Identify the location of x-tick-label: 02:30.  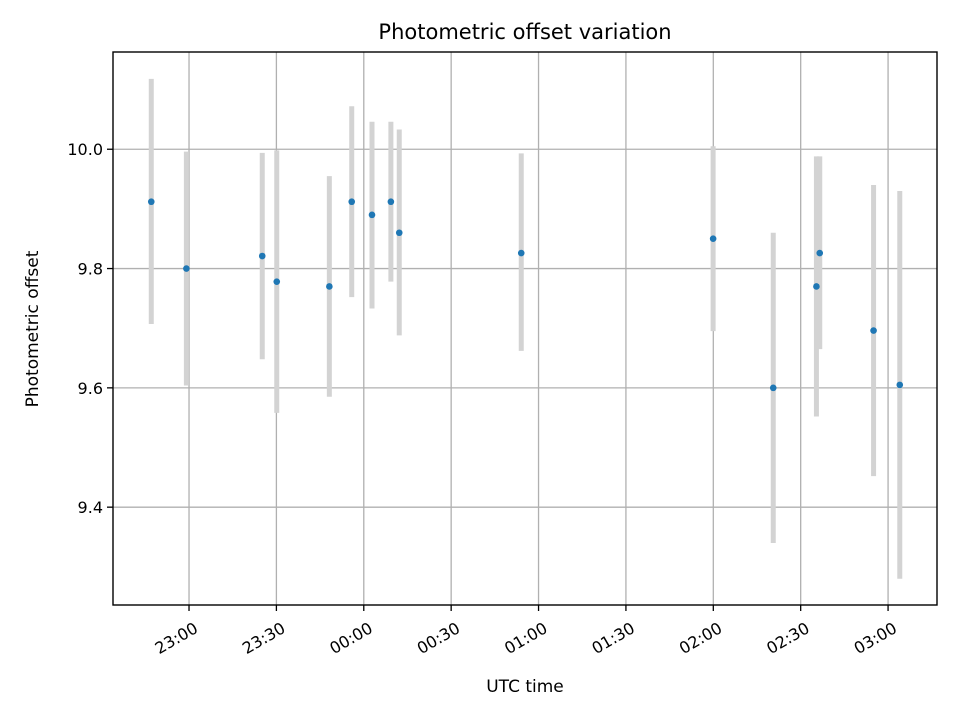
(787, 638).